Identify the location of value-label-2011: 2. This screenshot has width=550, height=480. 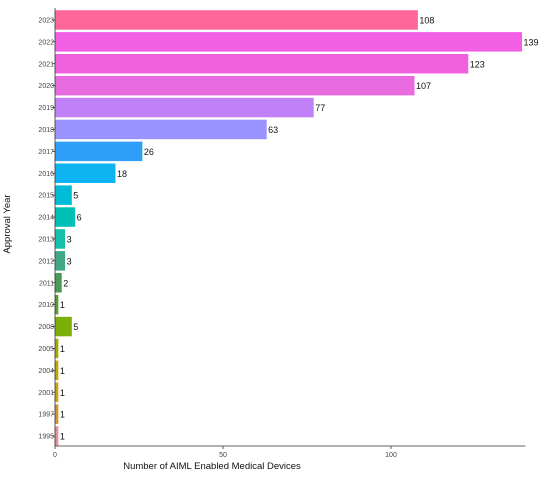
(65, 283).